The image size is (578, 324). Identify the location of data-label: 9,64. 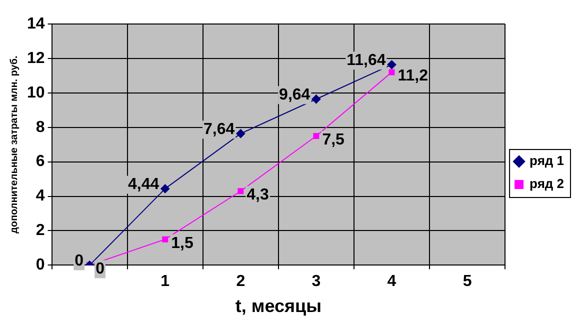
(294, 95).